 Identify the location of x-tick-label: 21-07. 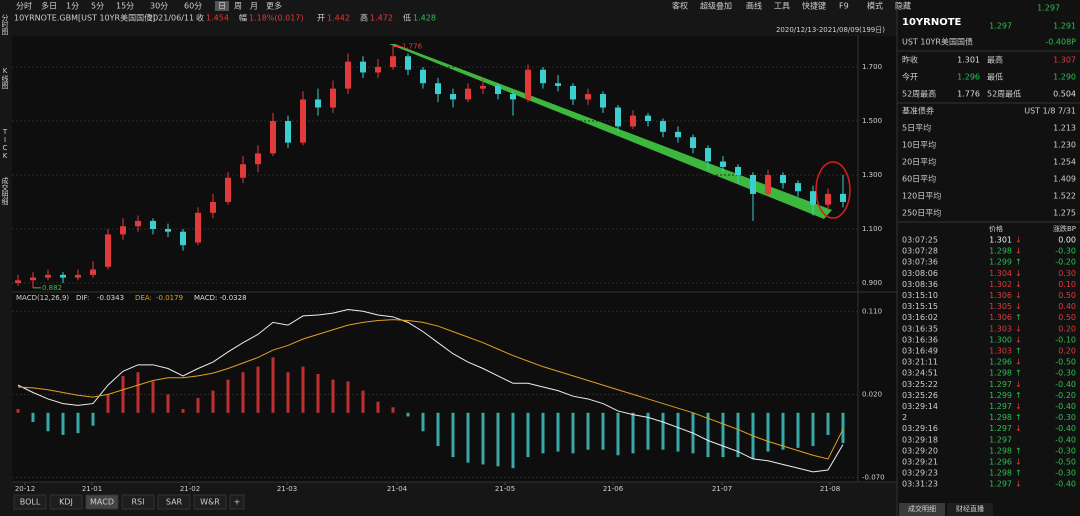
(722, 489).